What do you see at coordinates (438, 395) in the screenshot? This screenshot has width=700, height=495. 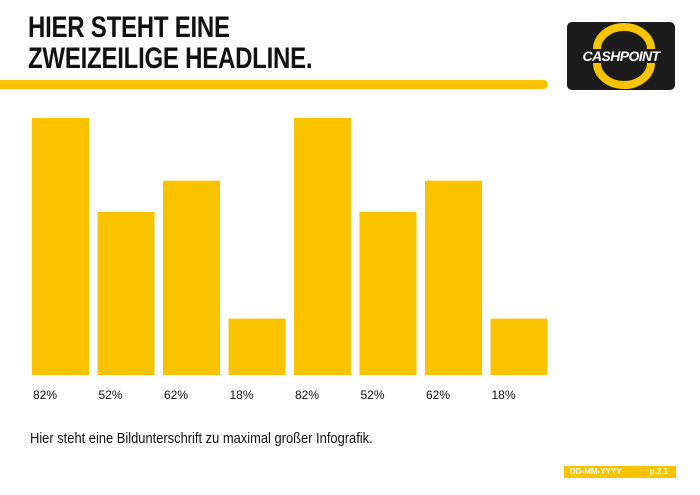 I see `bar-label-7: 62%` at bounding box center [438, 395].